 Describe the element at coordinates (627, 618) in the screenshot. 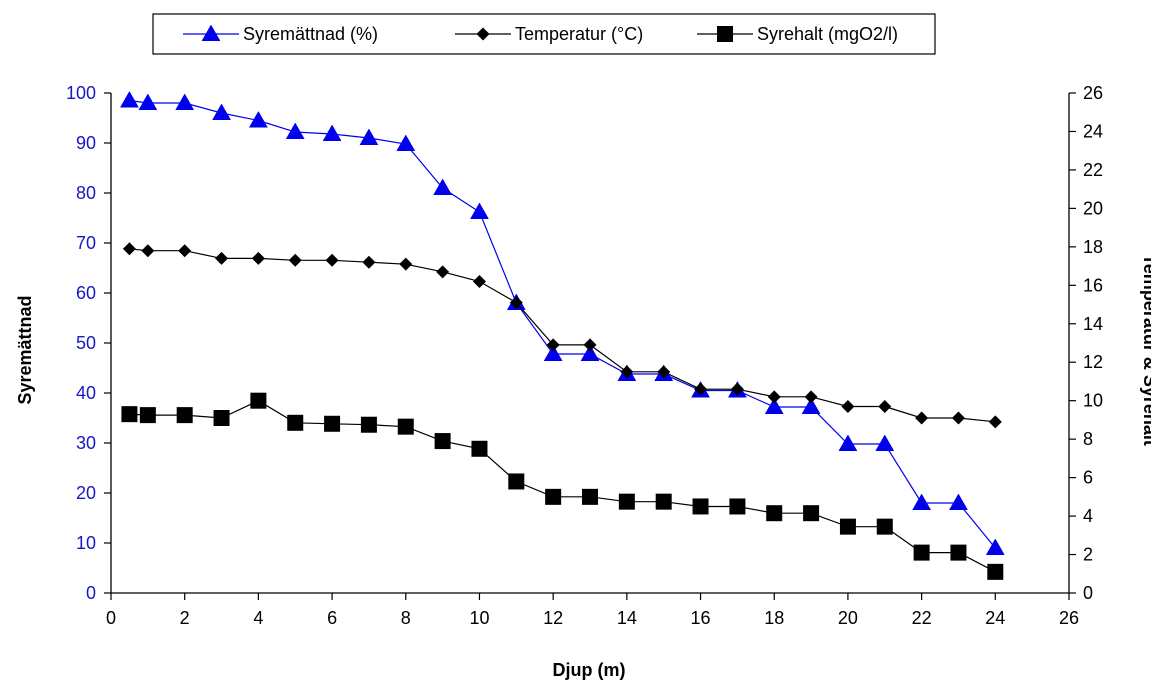

I see `x-tick-label: 14` at that location.